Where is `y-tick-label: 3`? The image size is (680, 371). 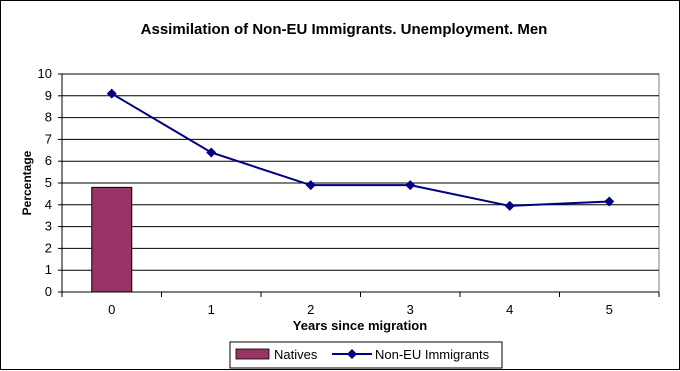 y-tick-label: 3 is located at coordinates (48, 226).